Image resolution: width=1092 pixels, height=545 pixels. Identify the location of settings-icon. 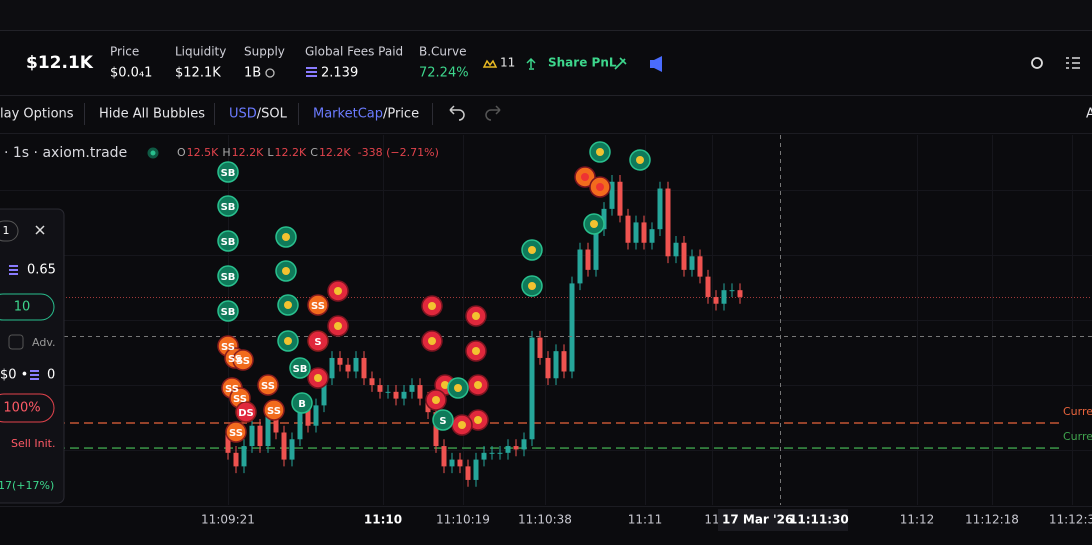
(1037, 63).